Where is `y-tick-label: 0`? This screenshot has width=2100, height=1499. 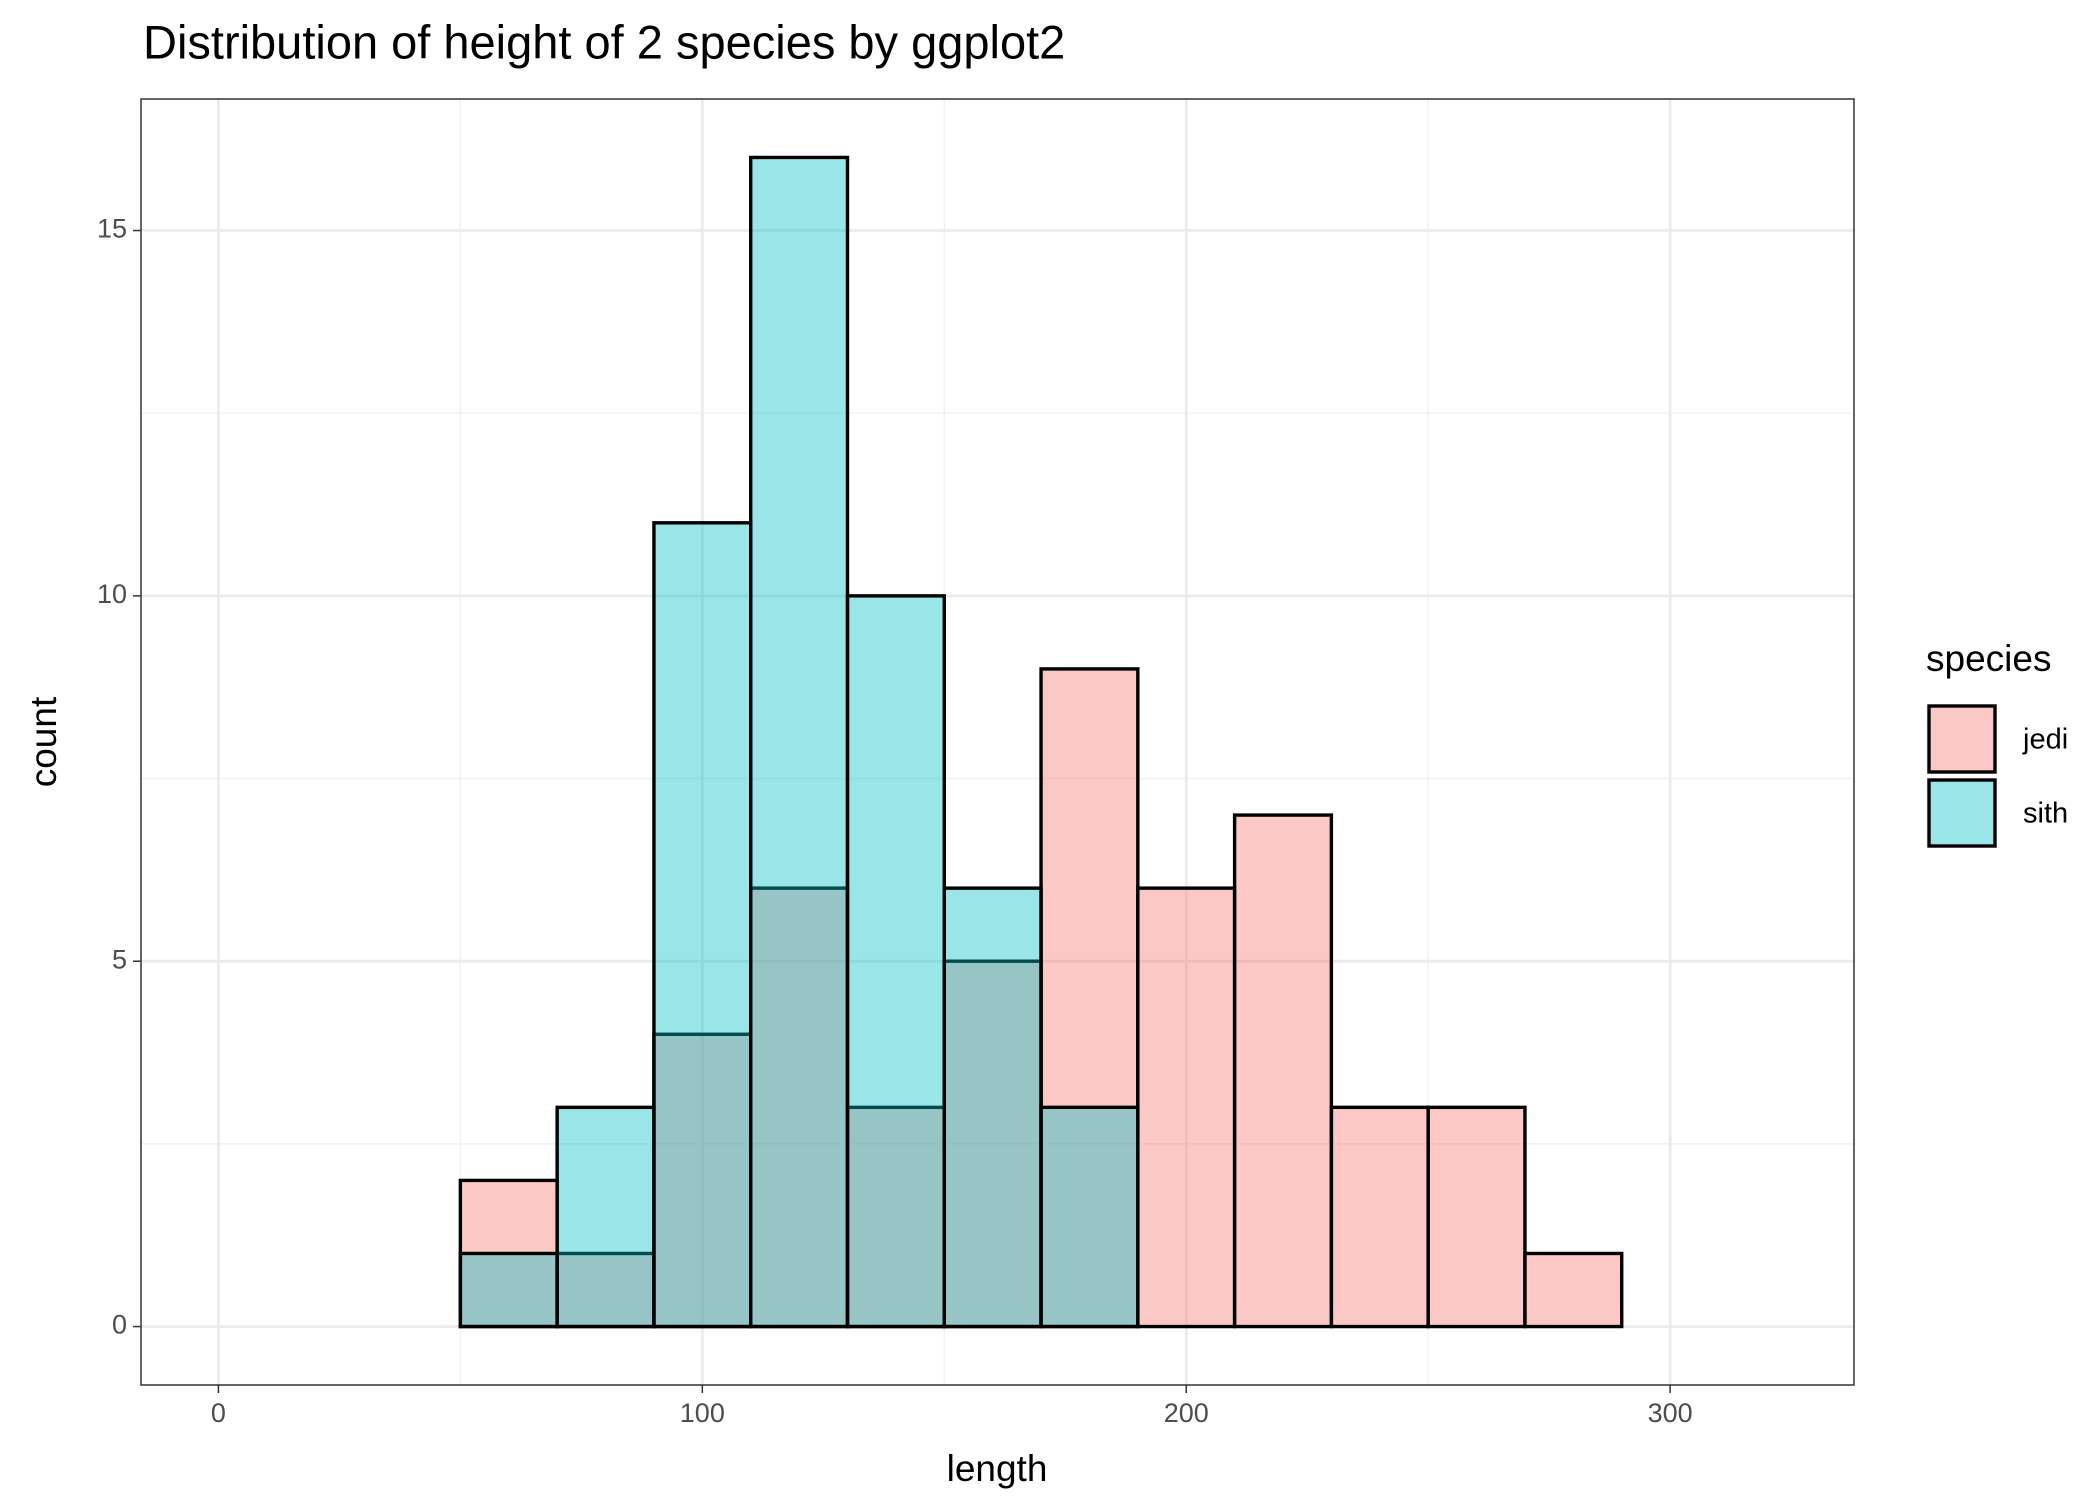 y-tick-label: 0 is located at coordinates (119, 1325).